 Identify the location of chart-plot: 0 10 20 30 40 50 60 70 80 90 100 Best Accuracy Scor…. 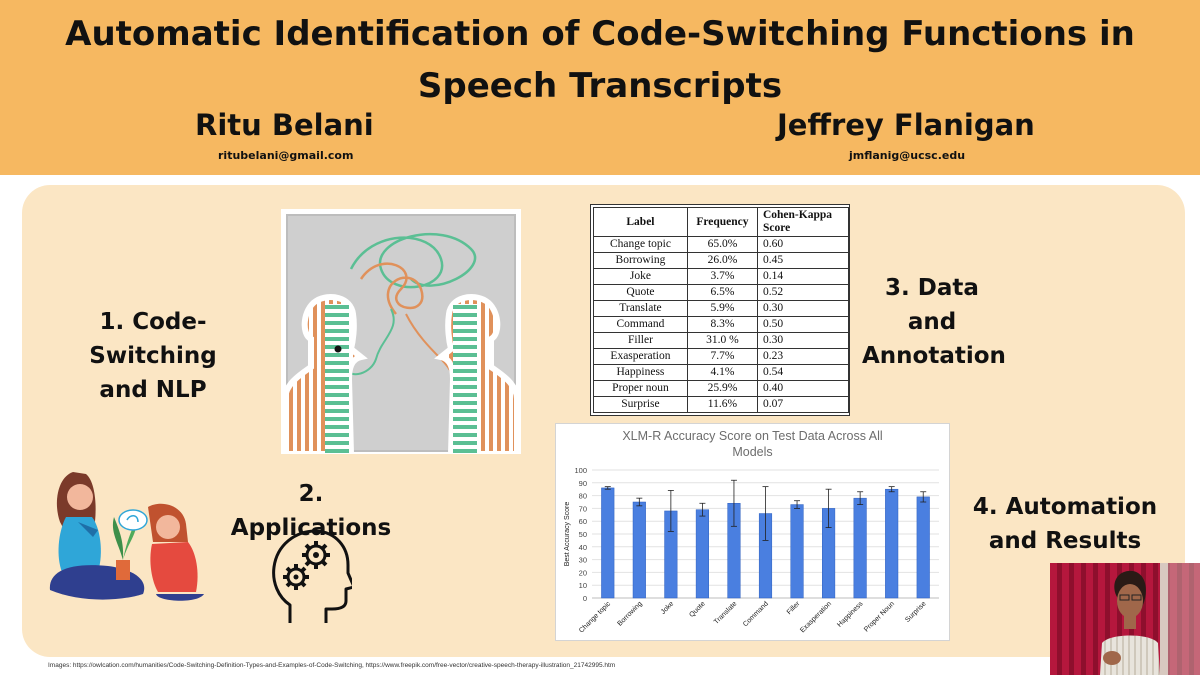
(751, 550).